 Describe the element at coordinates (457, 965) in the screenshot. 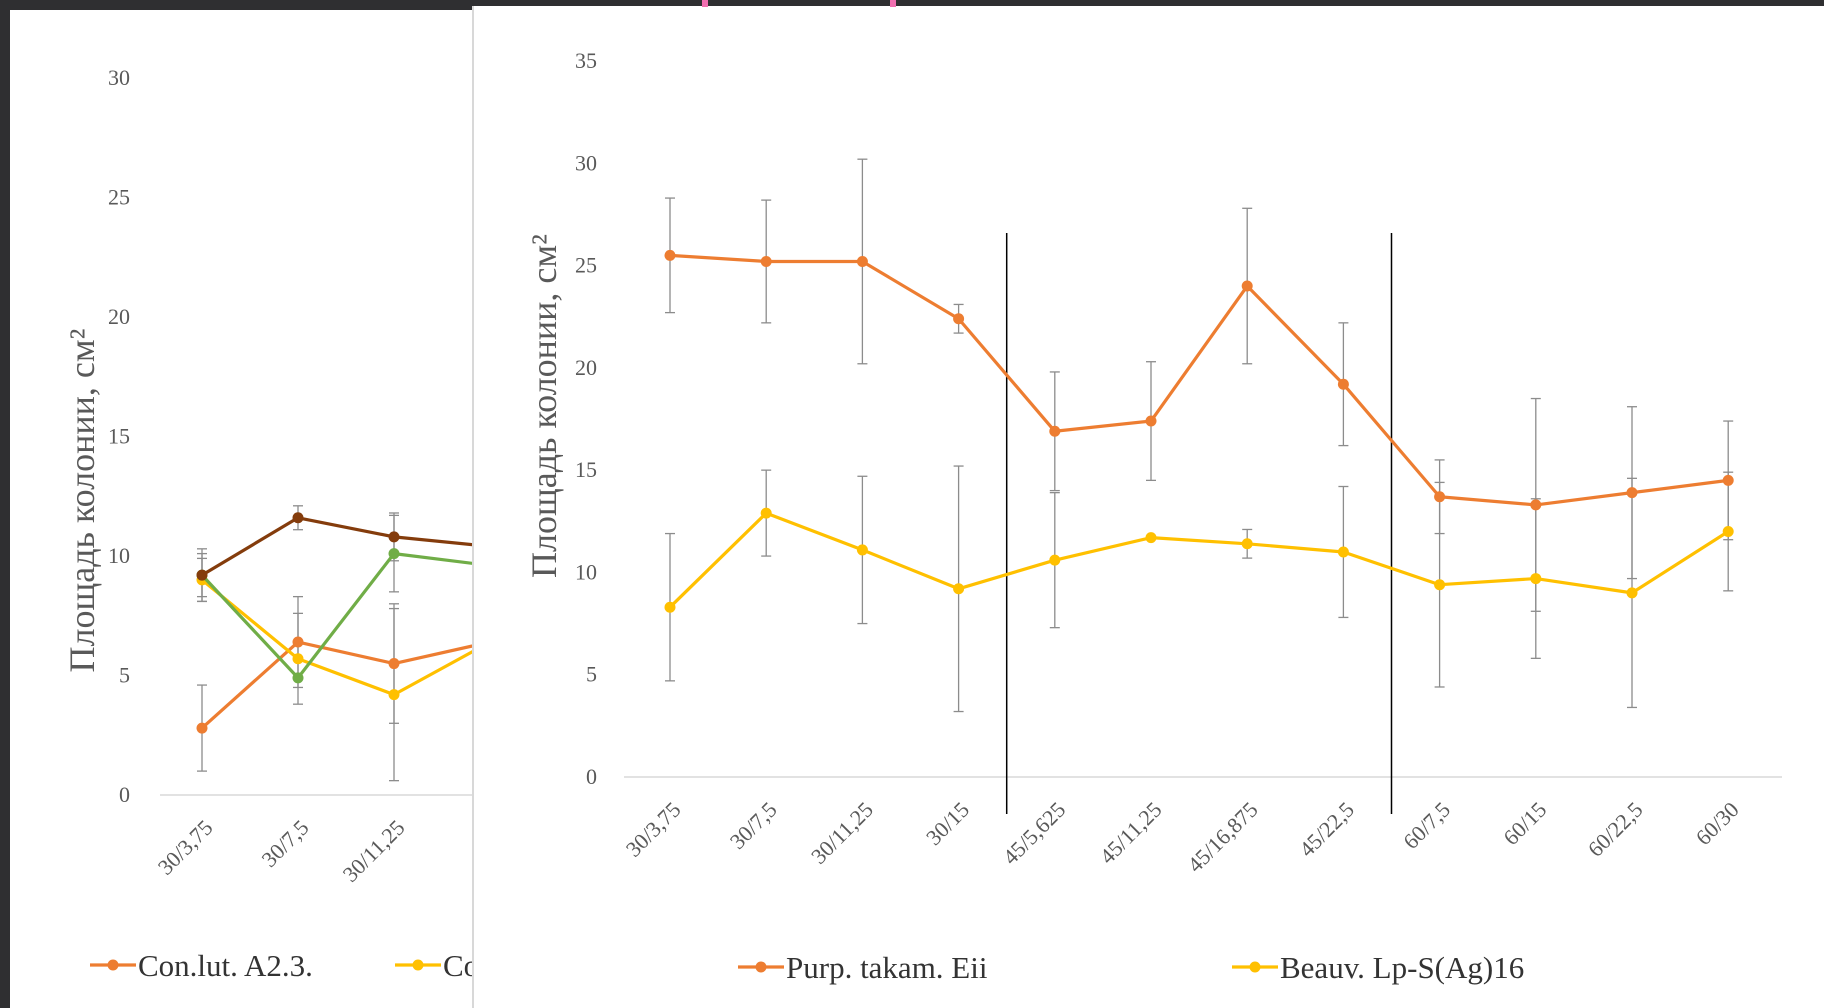

I see `legend-label: Co` at that location.